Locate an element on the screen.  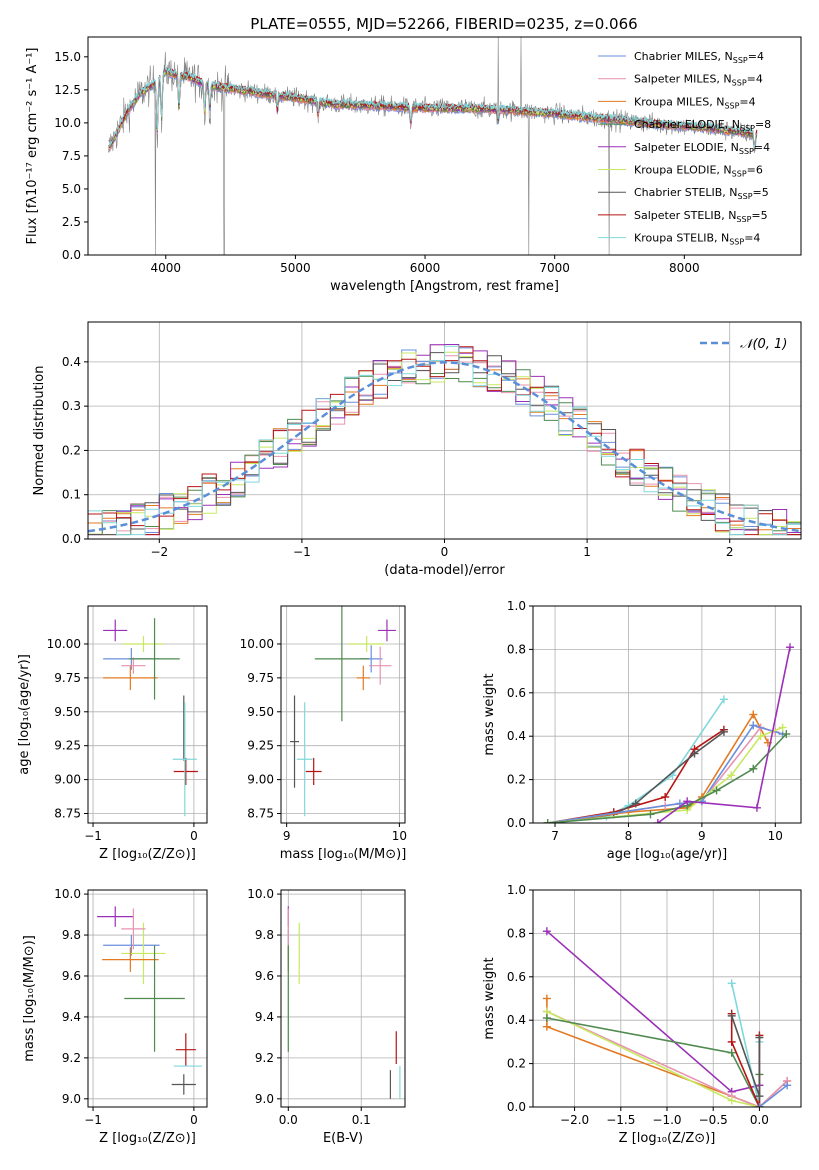
y-tick-label: 9.25 is located at coordinates (260, 746).